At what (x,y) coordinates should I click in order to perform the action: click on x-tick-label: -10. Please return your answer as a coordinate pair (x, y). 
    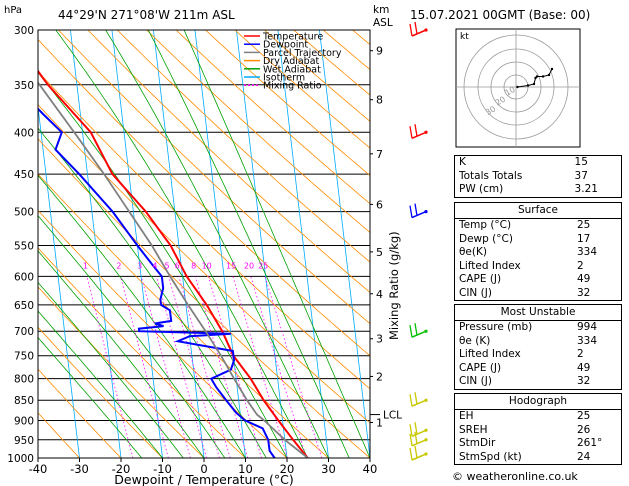
    Looking at the image, I should click on (162, 469).